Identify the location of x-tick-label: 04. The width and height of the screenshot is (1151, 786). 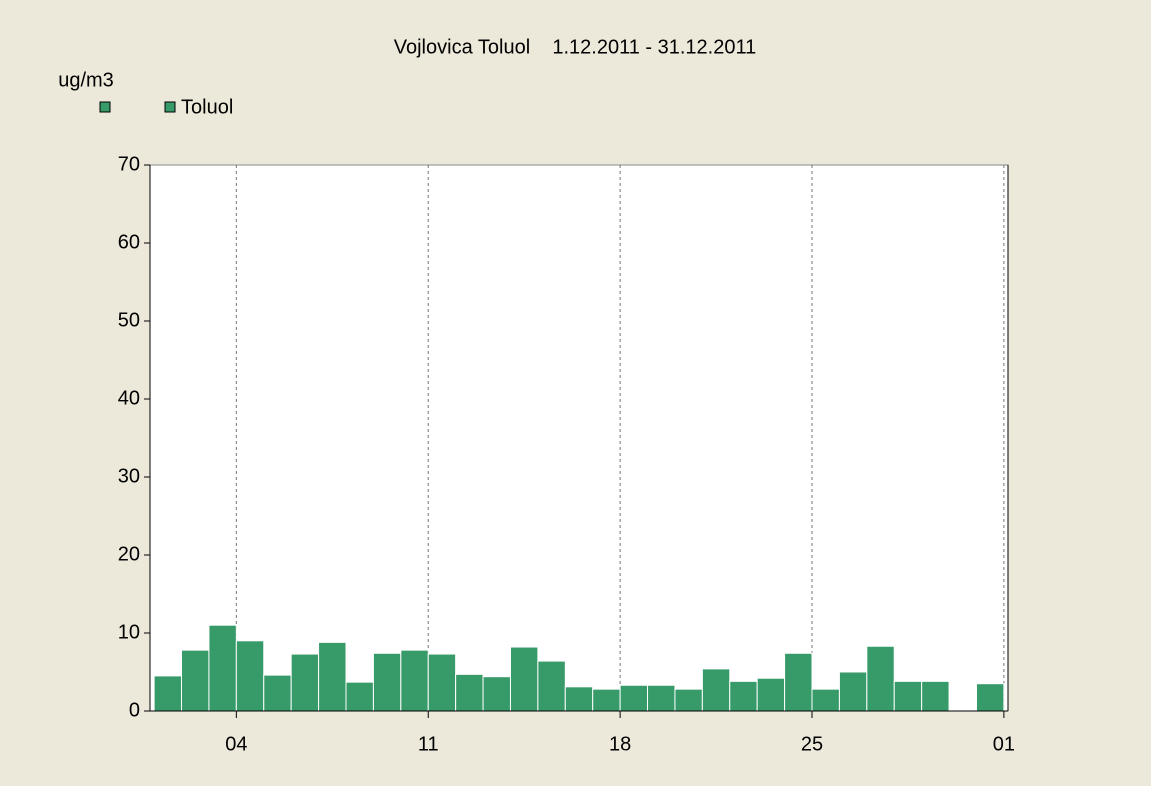
(236, 744).